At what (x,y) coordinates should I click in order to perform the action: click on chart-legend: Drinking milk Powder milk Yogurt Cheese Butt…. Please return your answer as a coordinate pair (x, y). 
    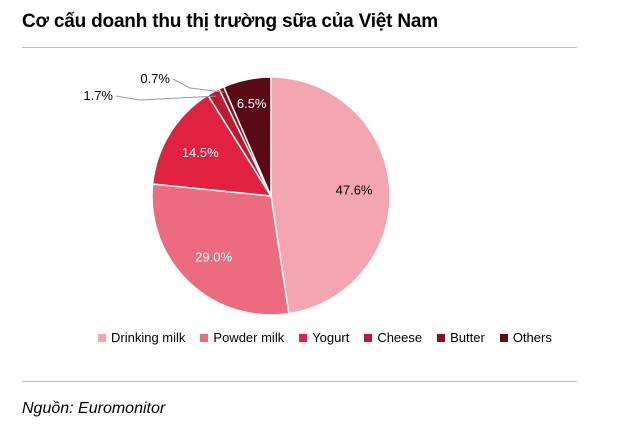
    Looking at the image, I should click on (325, 337).